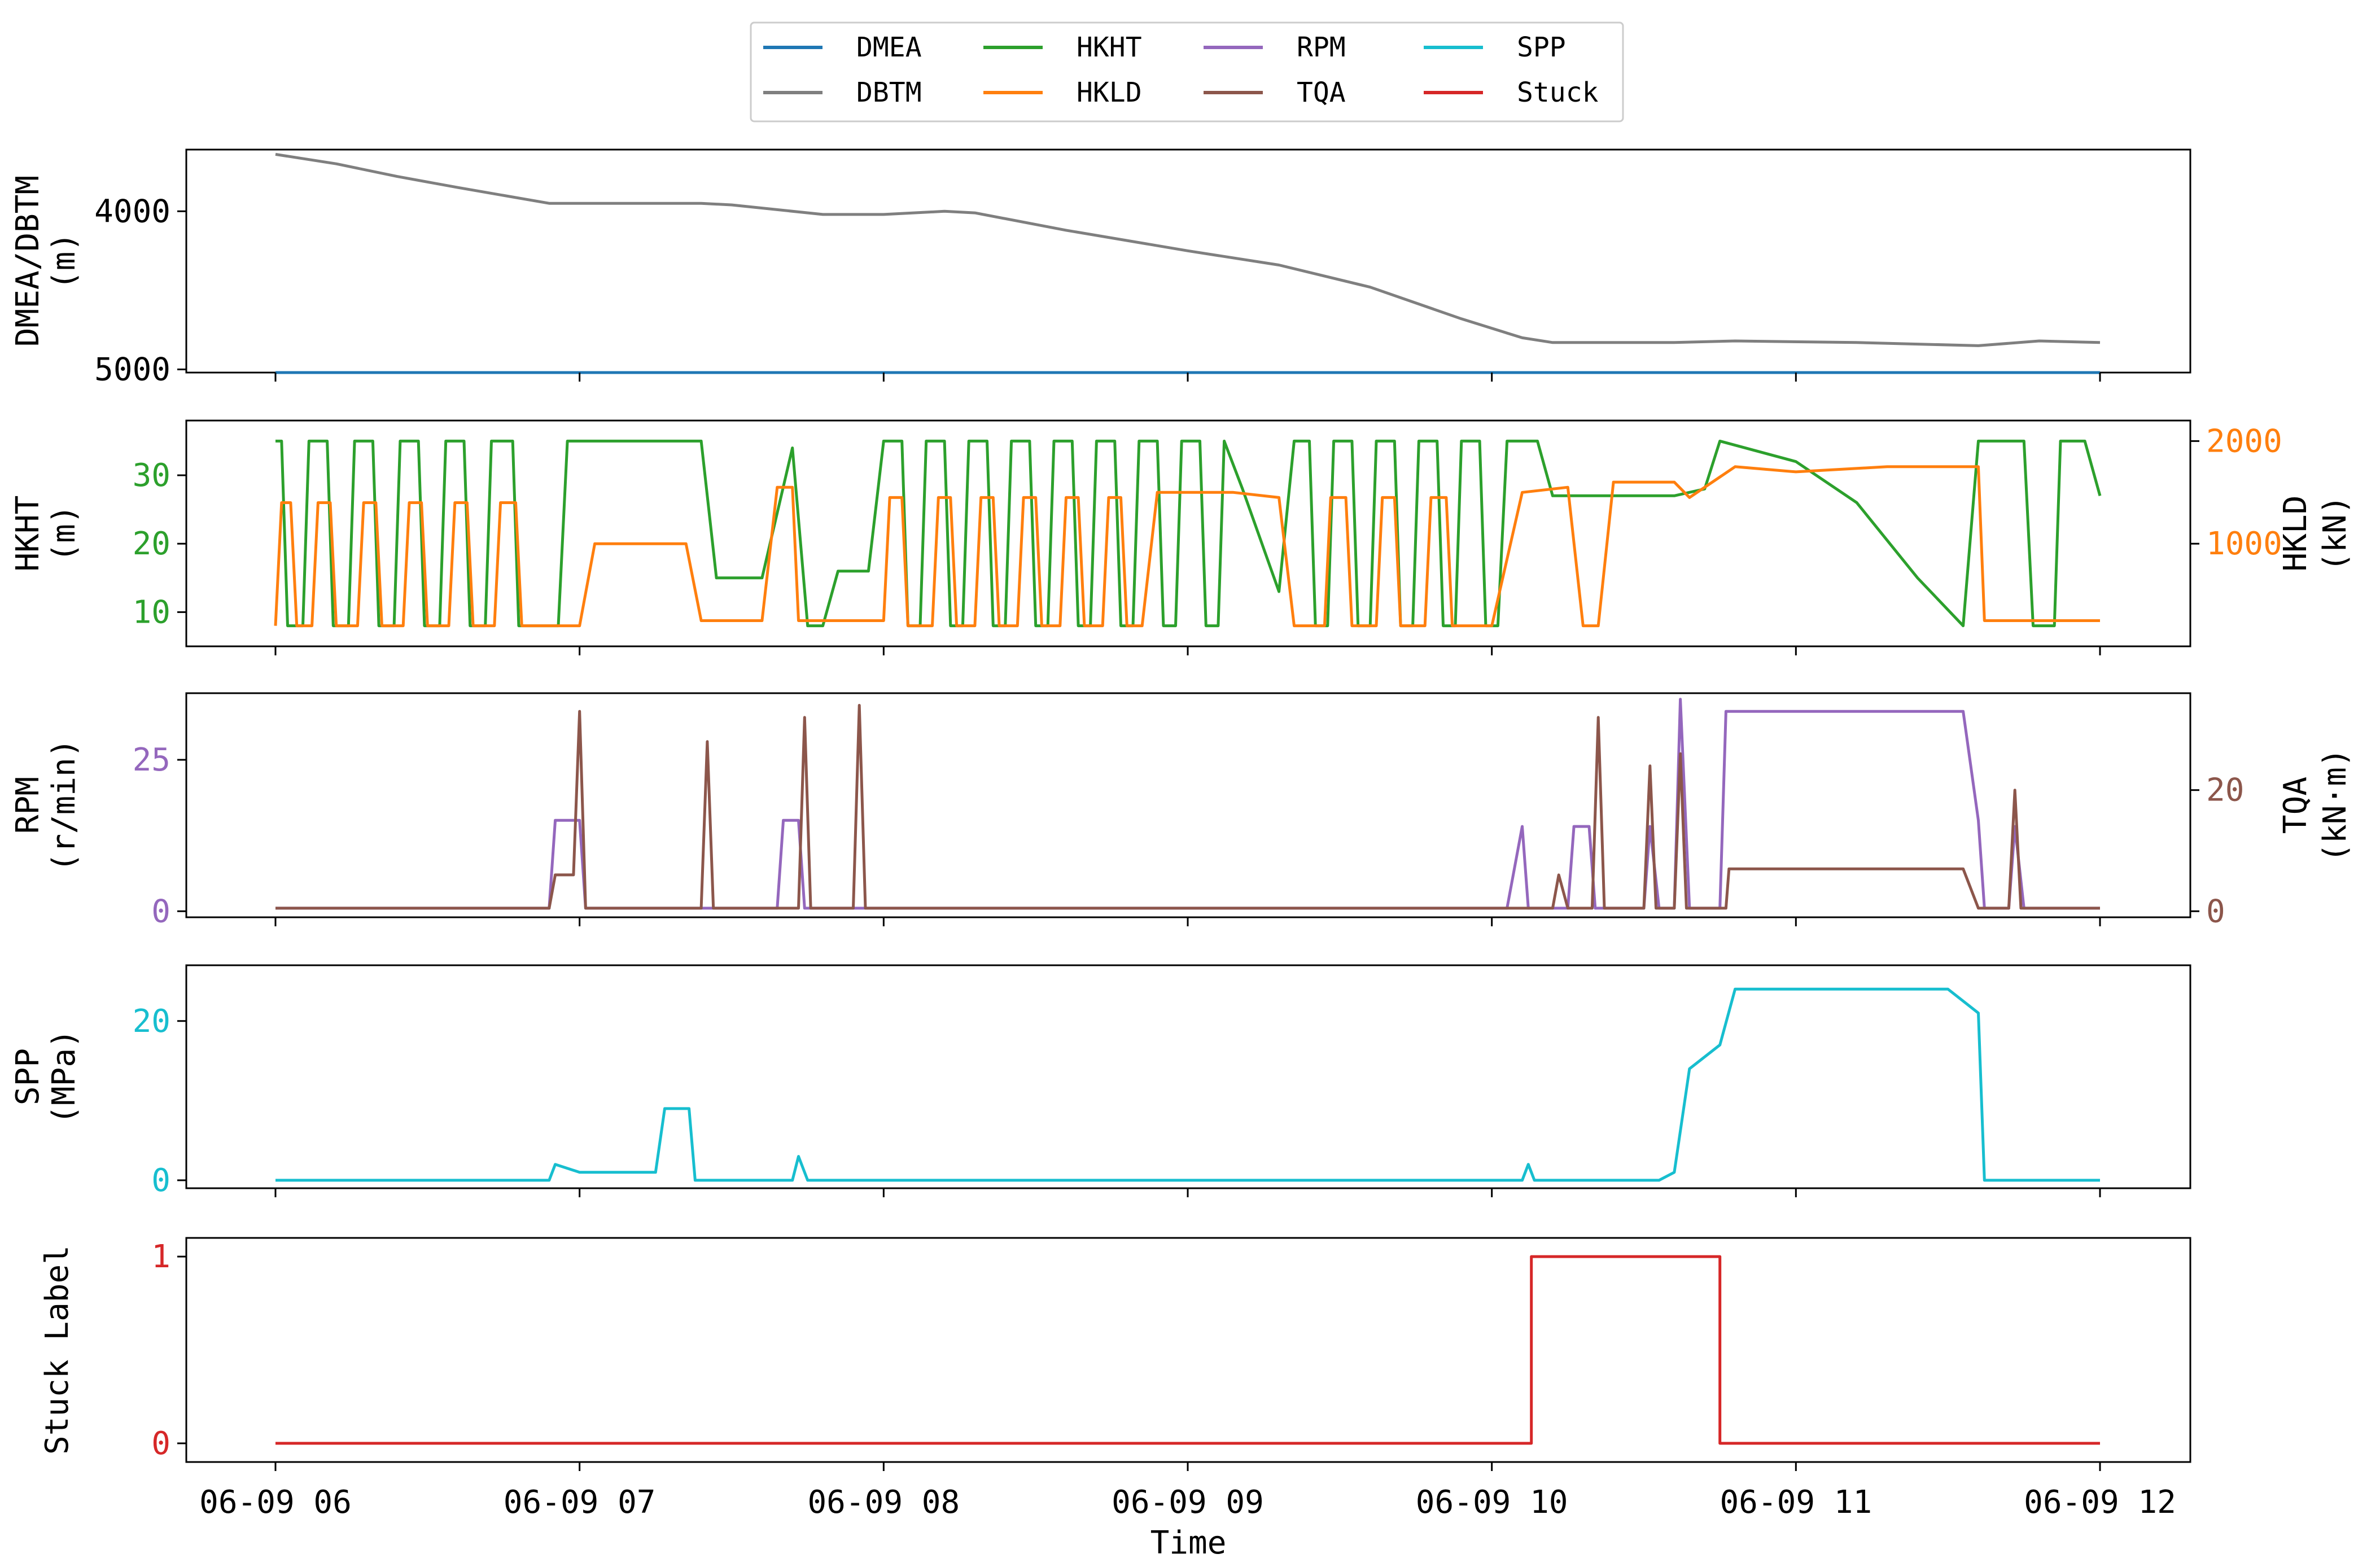 This screenshot has height=1567, width=2380. Describe the element at coordinates (28, 806) in the screenshot. I see `y-axis-label-rotary: RPM` at that location.